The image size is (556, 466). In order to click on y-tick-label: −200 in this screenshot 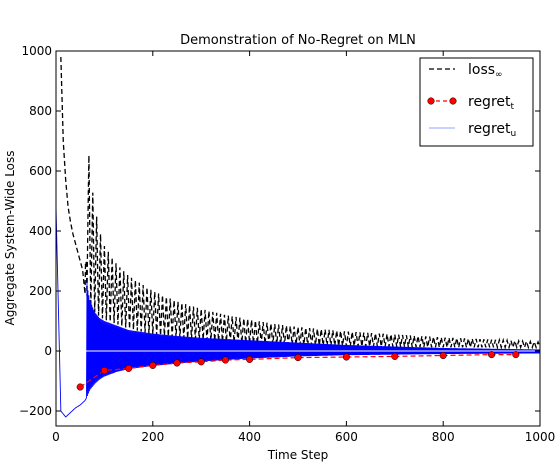, I will do `click(35, 411)`.